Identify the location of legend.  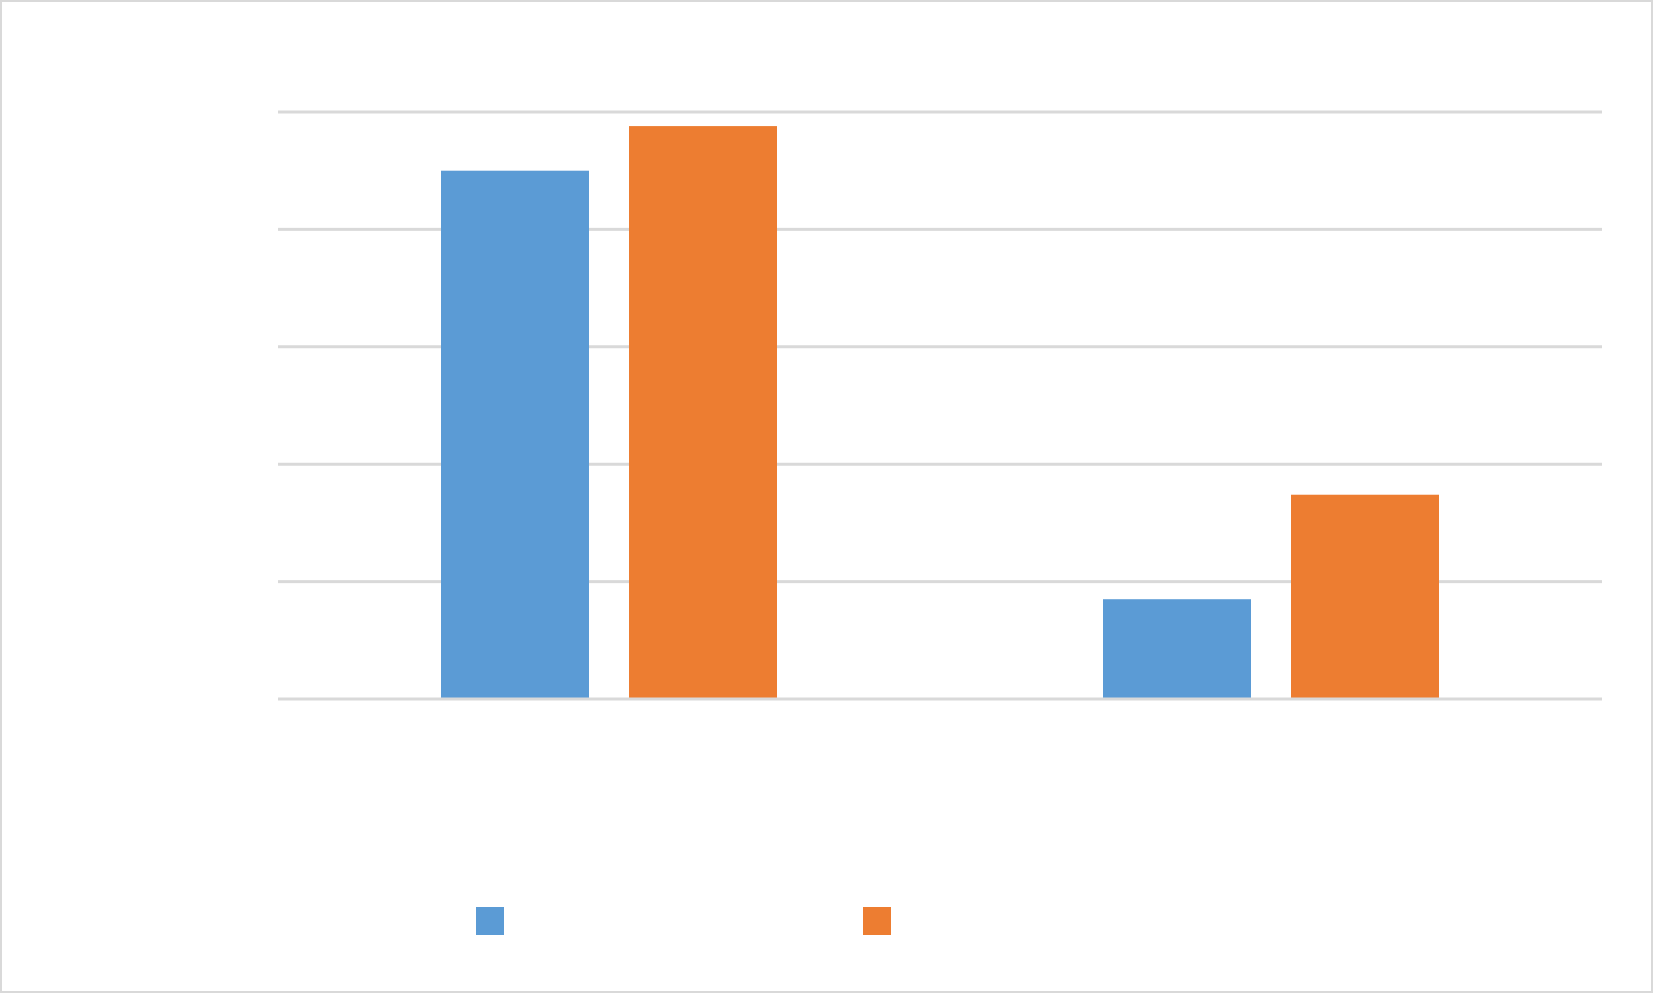
(683, 921).